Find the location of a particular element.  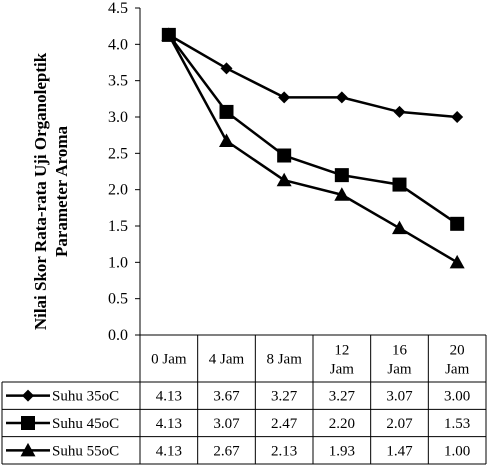

y-tick-label: 1.0 is located at coordinates (118, 262).